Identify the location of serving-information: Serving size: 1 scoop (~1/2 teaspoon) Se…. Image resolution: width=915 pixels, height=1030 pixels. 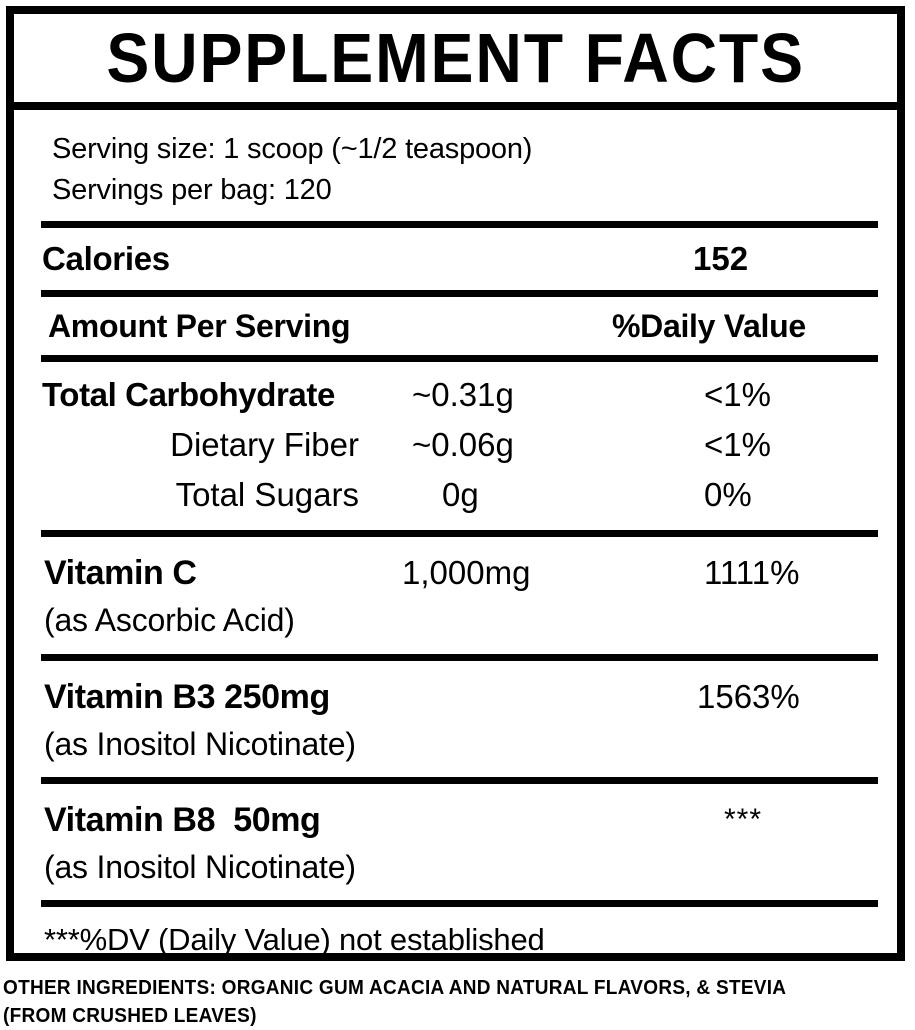
(455, 165).